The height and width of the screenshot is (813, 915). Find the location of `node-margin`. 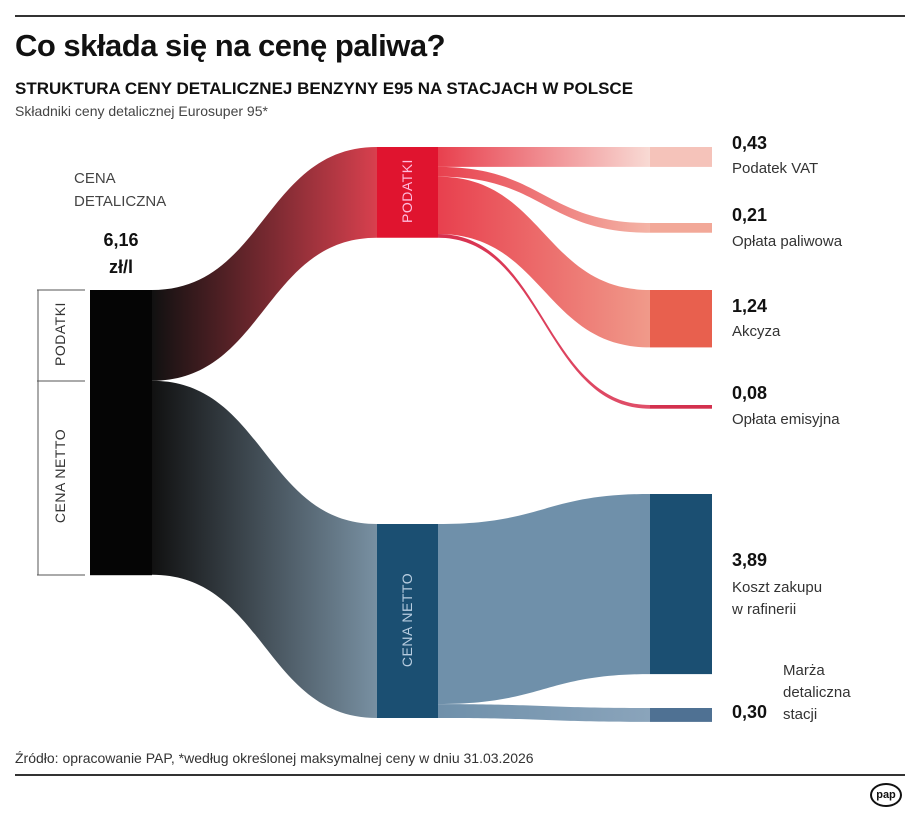

node-margin is located at coordinates (681, 715).